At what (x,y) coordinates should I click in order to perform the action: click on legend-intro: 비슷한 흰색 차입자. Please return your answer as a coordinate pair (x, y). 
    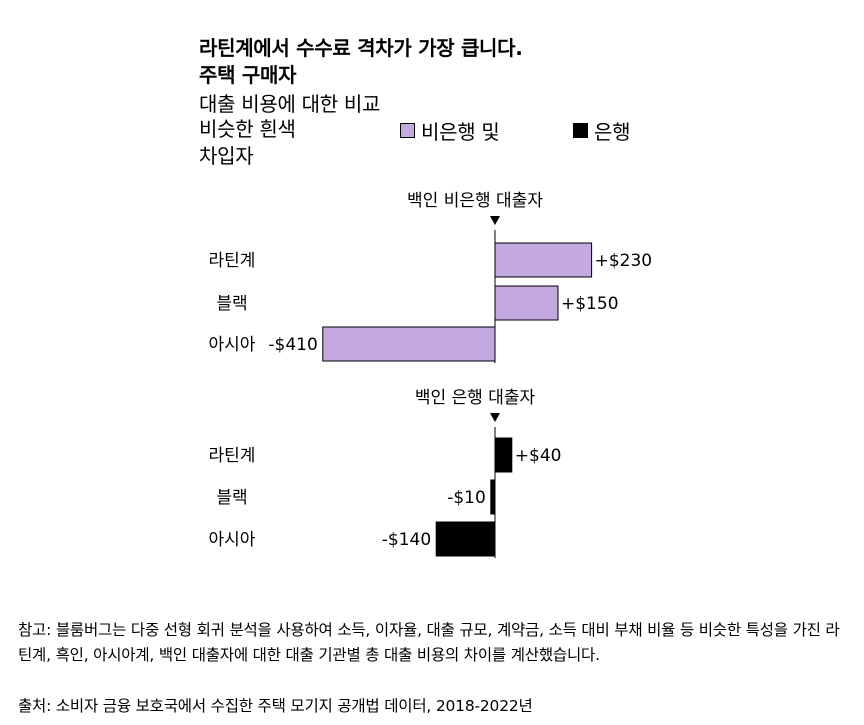
    Looking at the image, I should click on (247, 143).